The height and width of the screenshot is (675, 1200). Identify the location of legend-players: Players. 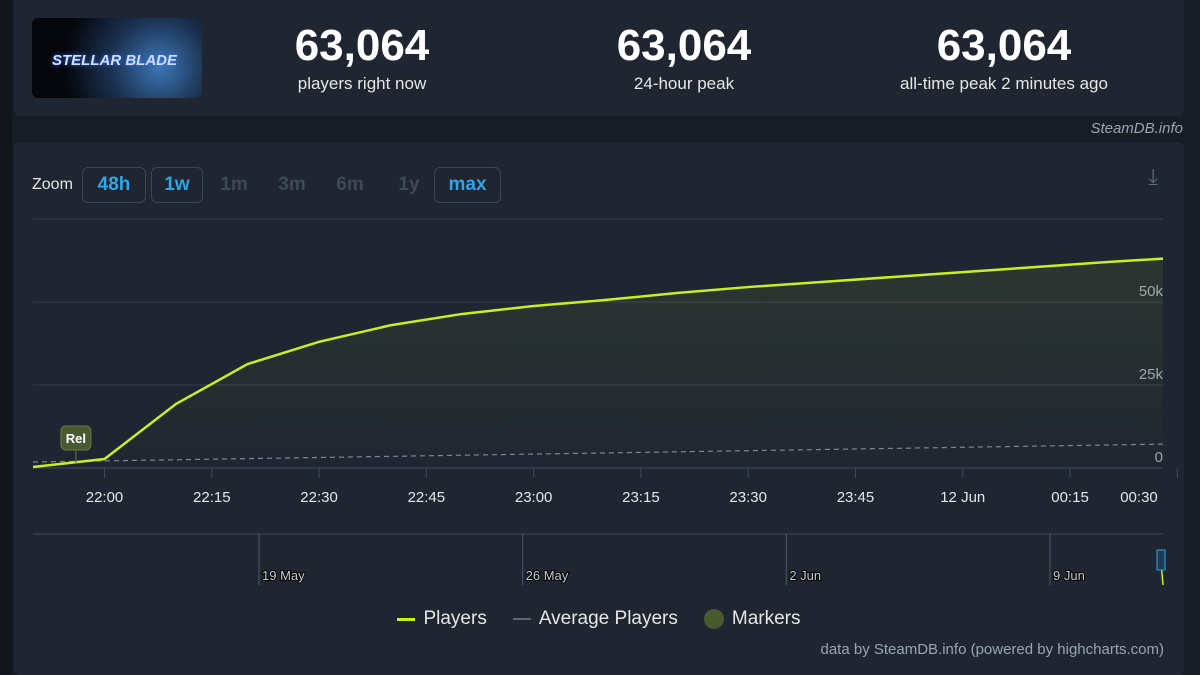
(442, 619).